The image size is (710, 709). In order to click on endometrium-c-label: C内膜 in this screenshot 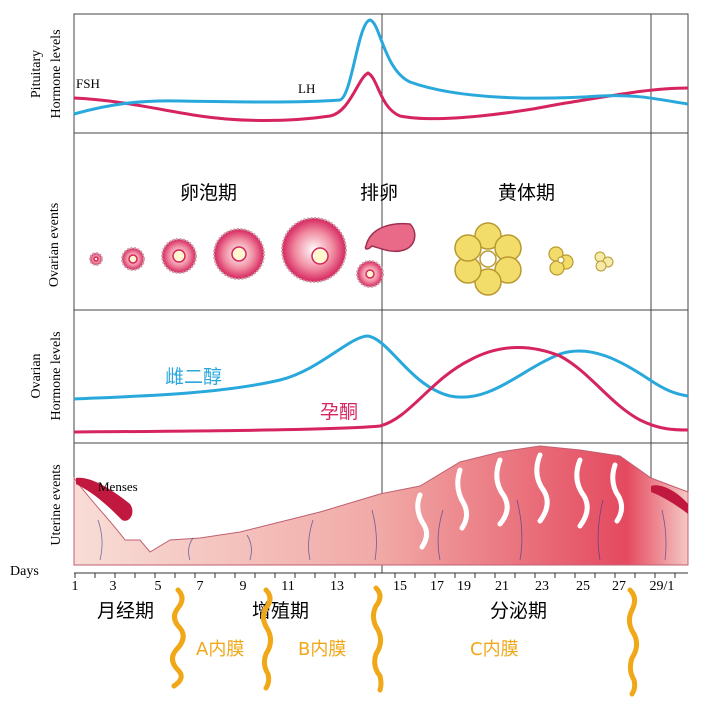, I will do `click(494, 649)`.